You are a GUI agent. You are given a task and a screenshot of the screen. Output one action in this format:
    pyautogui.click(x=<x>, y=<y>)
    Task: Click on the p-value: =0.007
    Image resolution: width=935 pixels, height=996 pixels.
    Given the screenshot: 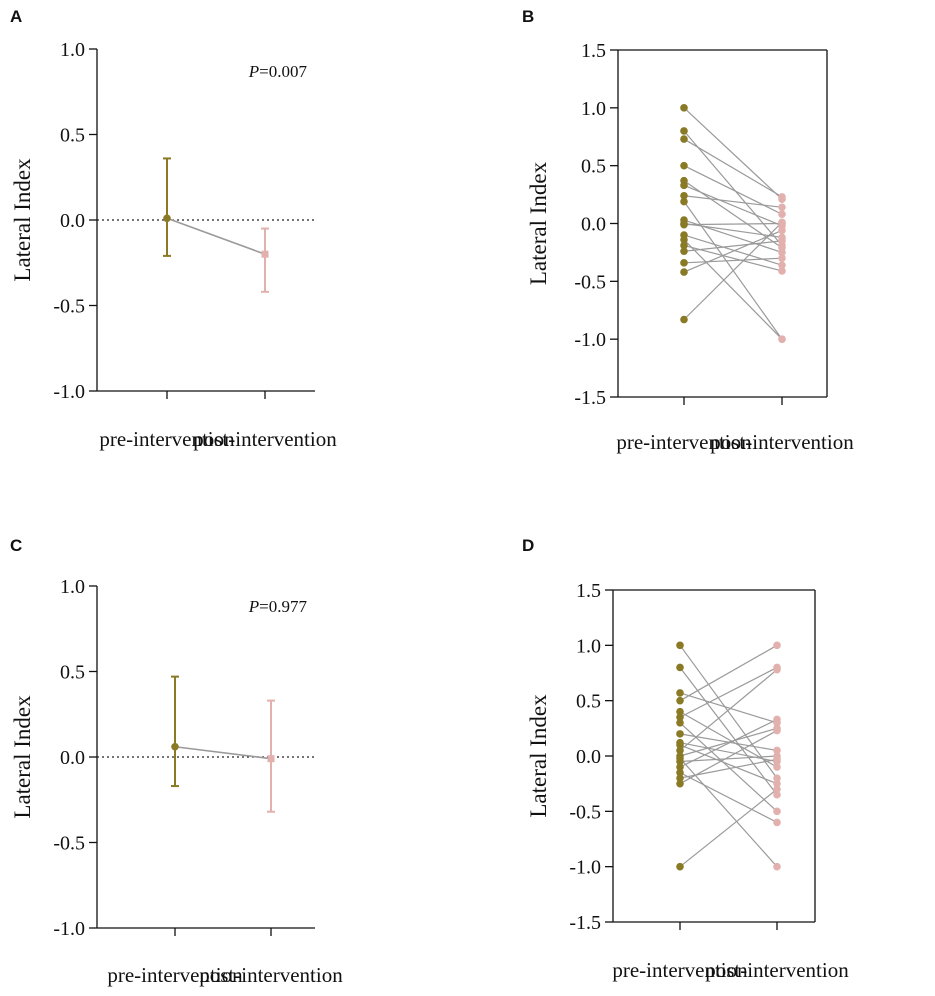 What is the action you would take?
    pyautogui.click(x=283, y=71)
    